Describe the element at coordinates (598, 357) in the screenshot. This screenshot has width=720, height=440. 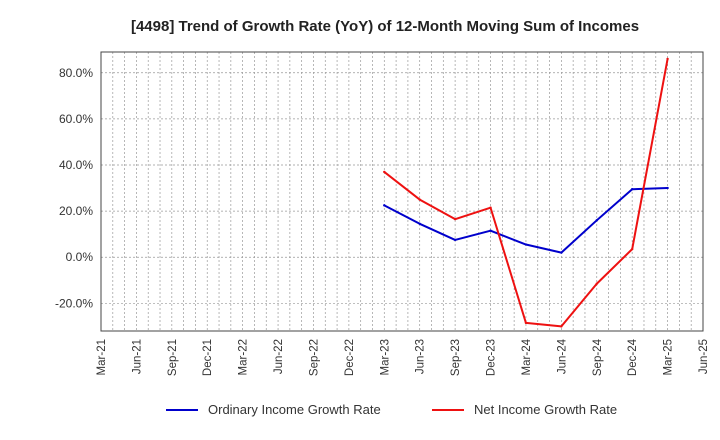
I see `x-tick-label: Sep-24` at that location.